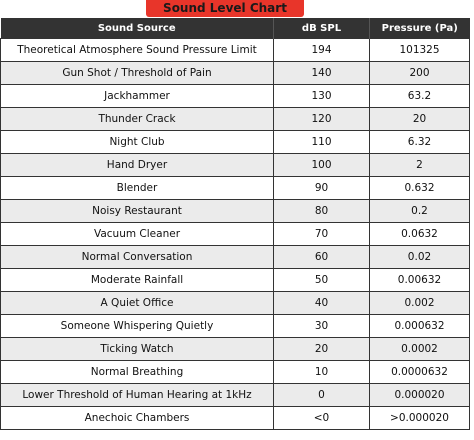 This screenshot has height=440, width=474. Describe the element at coordinates (419, 280) in the screenshot. I see `pressure-cell: 0.00632` at that location.